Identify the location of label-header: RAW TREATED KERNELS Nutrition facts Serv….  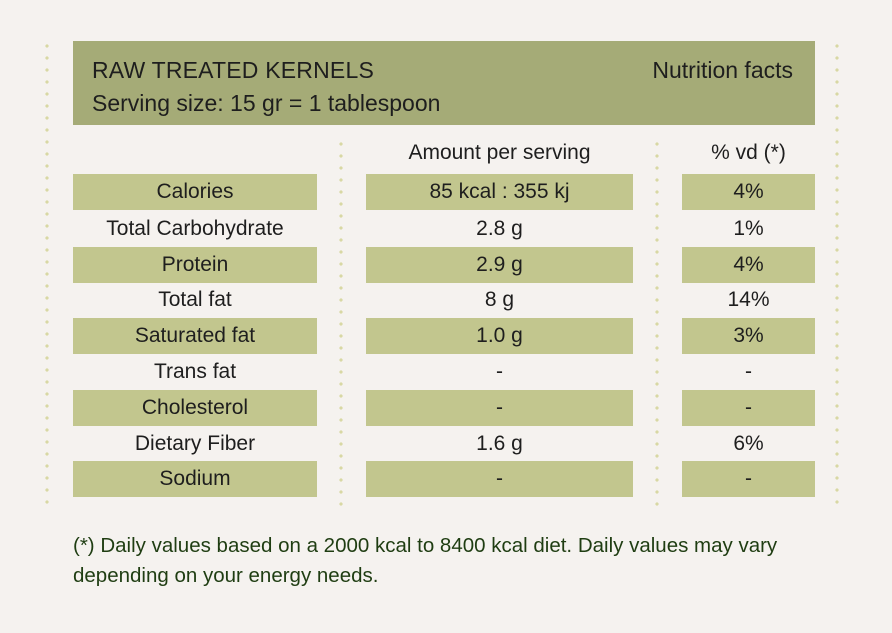
(444, 83).